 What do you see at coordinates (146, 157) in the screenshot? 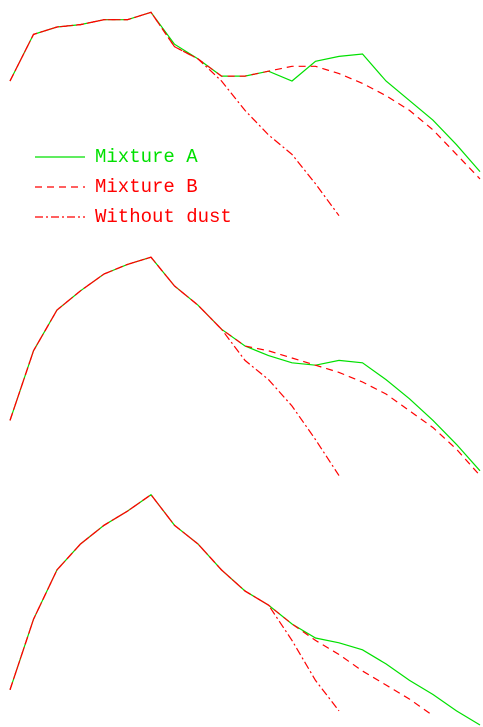
I see `legend-label: Mixture A` at bounding box center [146, 157].